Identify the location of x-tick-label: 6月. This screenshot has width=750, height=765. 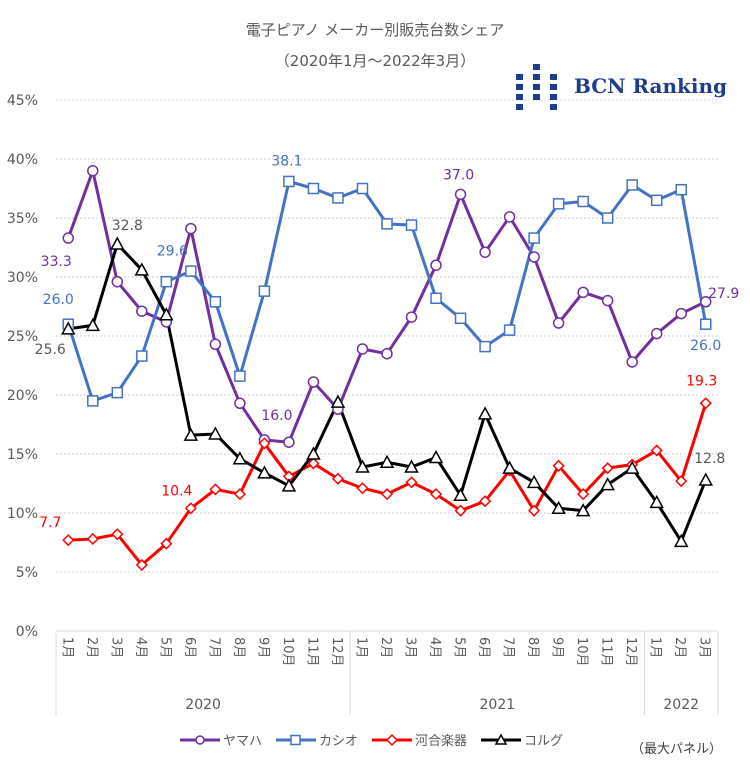
(483, 647).